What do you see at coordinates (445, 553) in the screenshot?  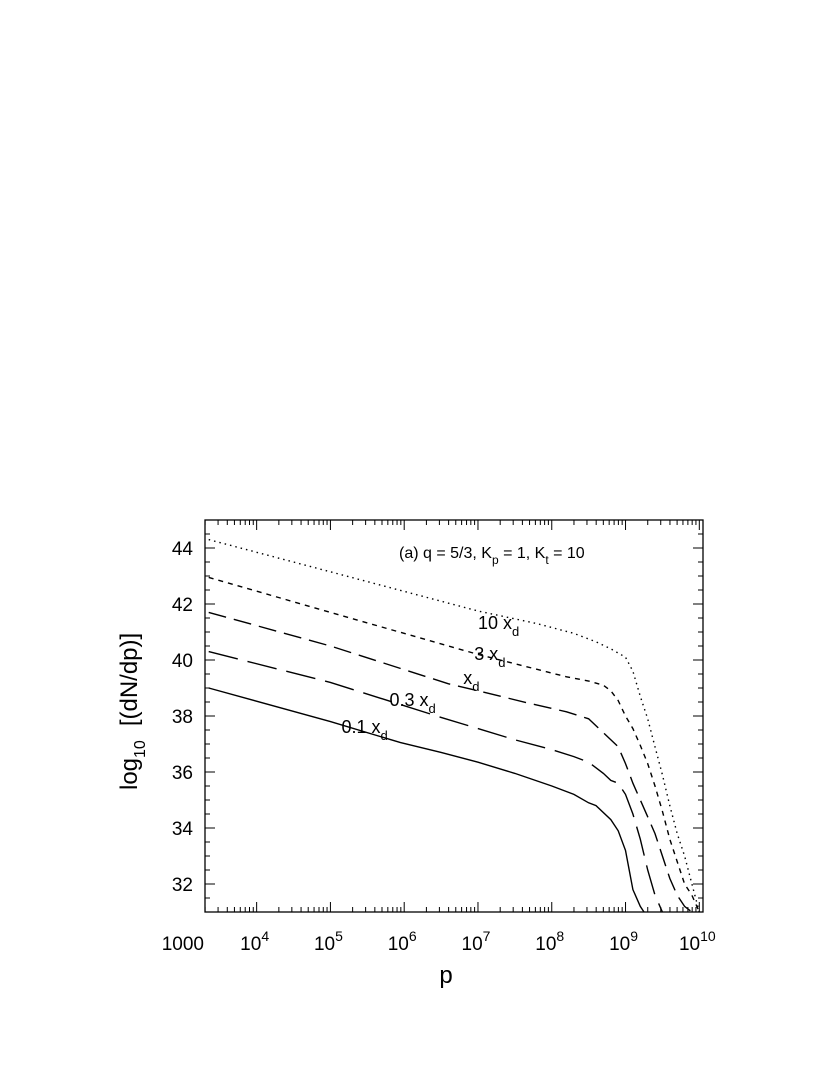 I see `annotation-prefix: (a) q = 5/3, K` at bounding box center [445, 553].